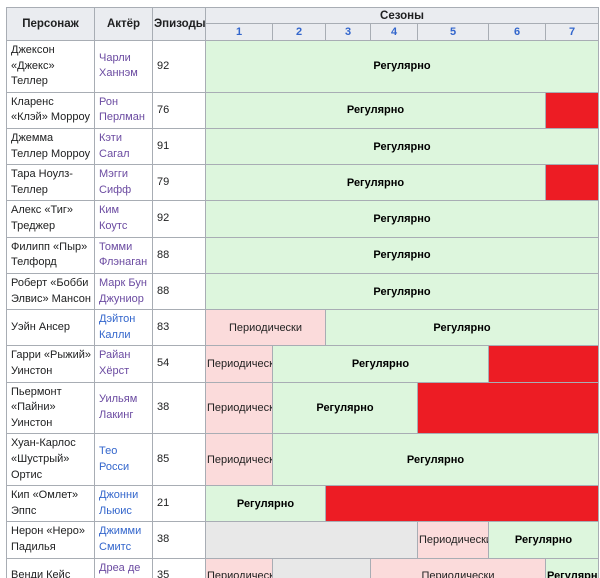  I want to click on character-name: Гарри «Рыжий» Уинстон, so click(51, 363).